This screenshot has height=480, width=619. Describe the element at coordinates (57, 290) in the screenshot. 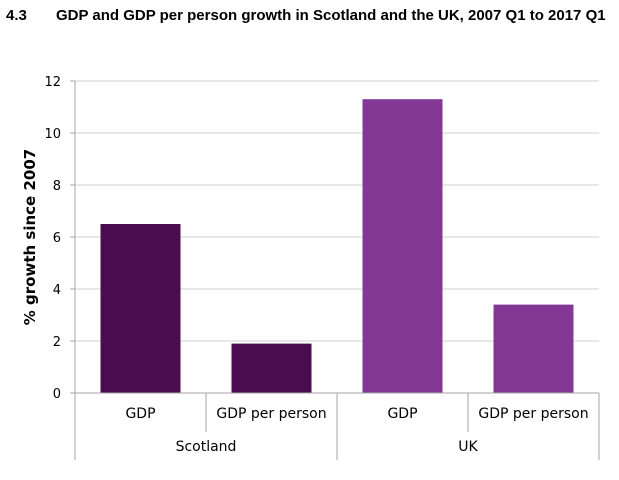

I see `y-tick-label: 4` at that location.